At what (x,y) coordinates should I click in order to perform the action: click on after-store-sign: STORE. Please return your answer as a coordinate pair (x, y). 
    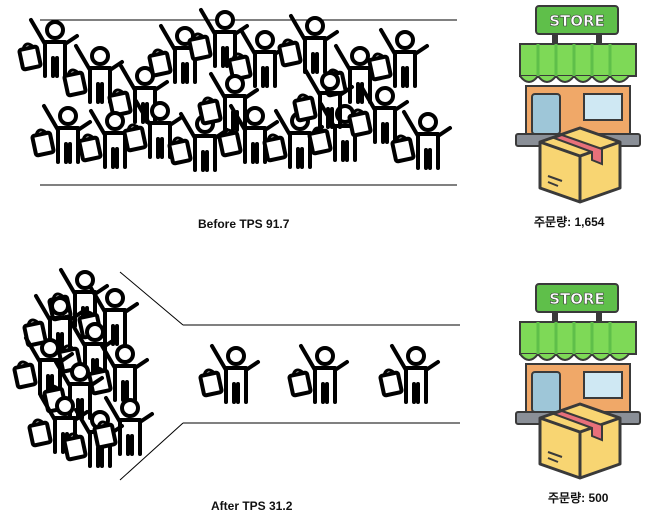
    Looking at the image, I should click on (577, 299).